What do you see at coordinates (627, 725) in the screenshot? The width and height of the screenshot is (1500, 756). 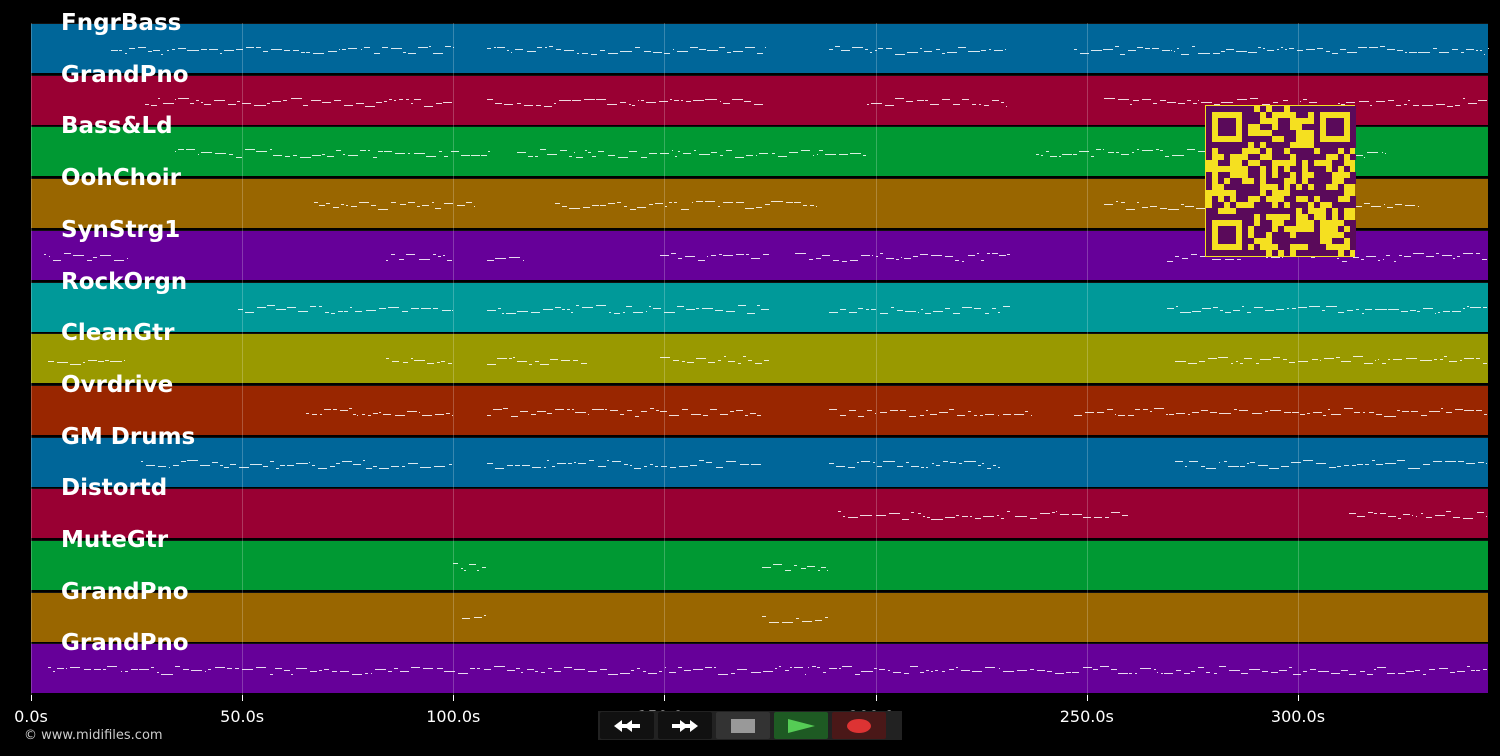 I see `rewind-button` at bounding box center [627, 725].